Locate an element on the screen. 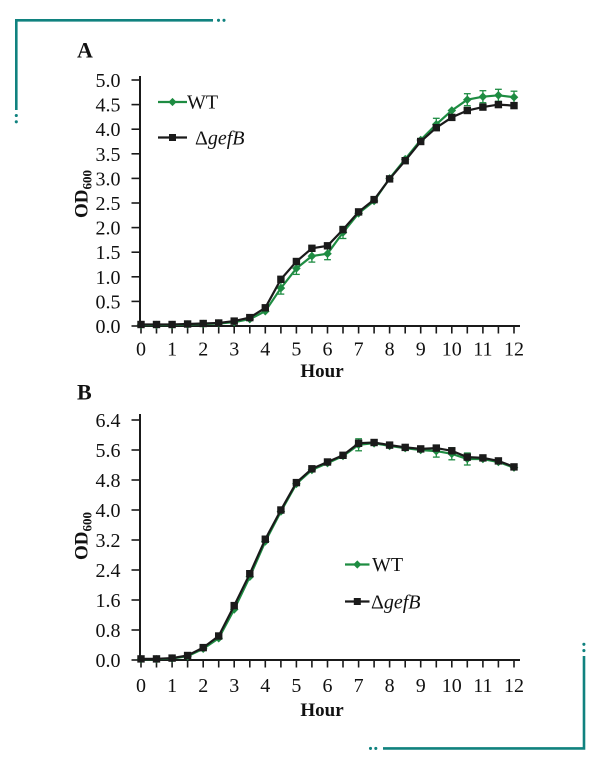  svg-text: 0.5 is located at coordinates (108, 302).